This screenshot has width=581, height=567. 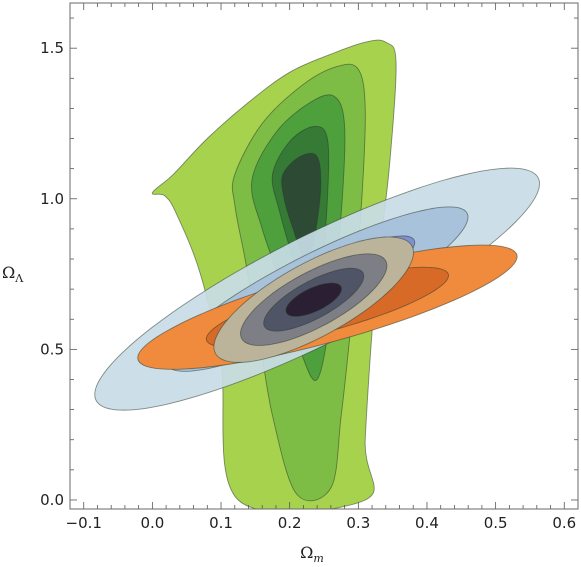 What do you see at coordinates (84, 523) in the screenshot?
I see `x-tick-label: −0.1` at bounding box center [84, 523].